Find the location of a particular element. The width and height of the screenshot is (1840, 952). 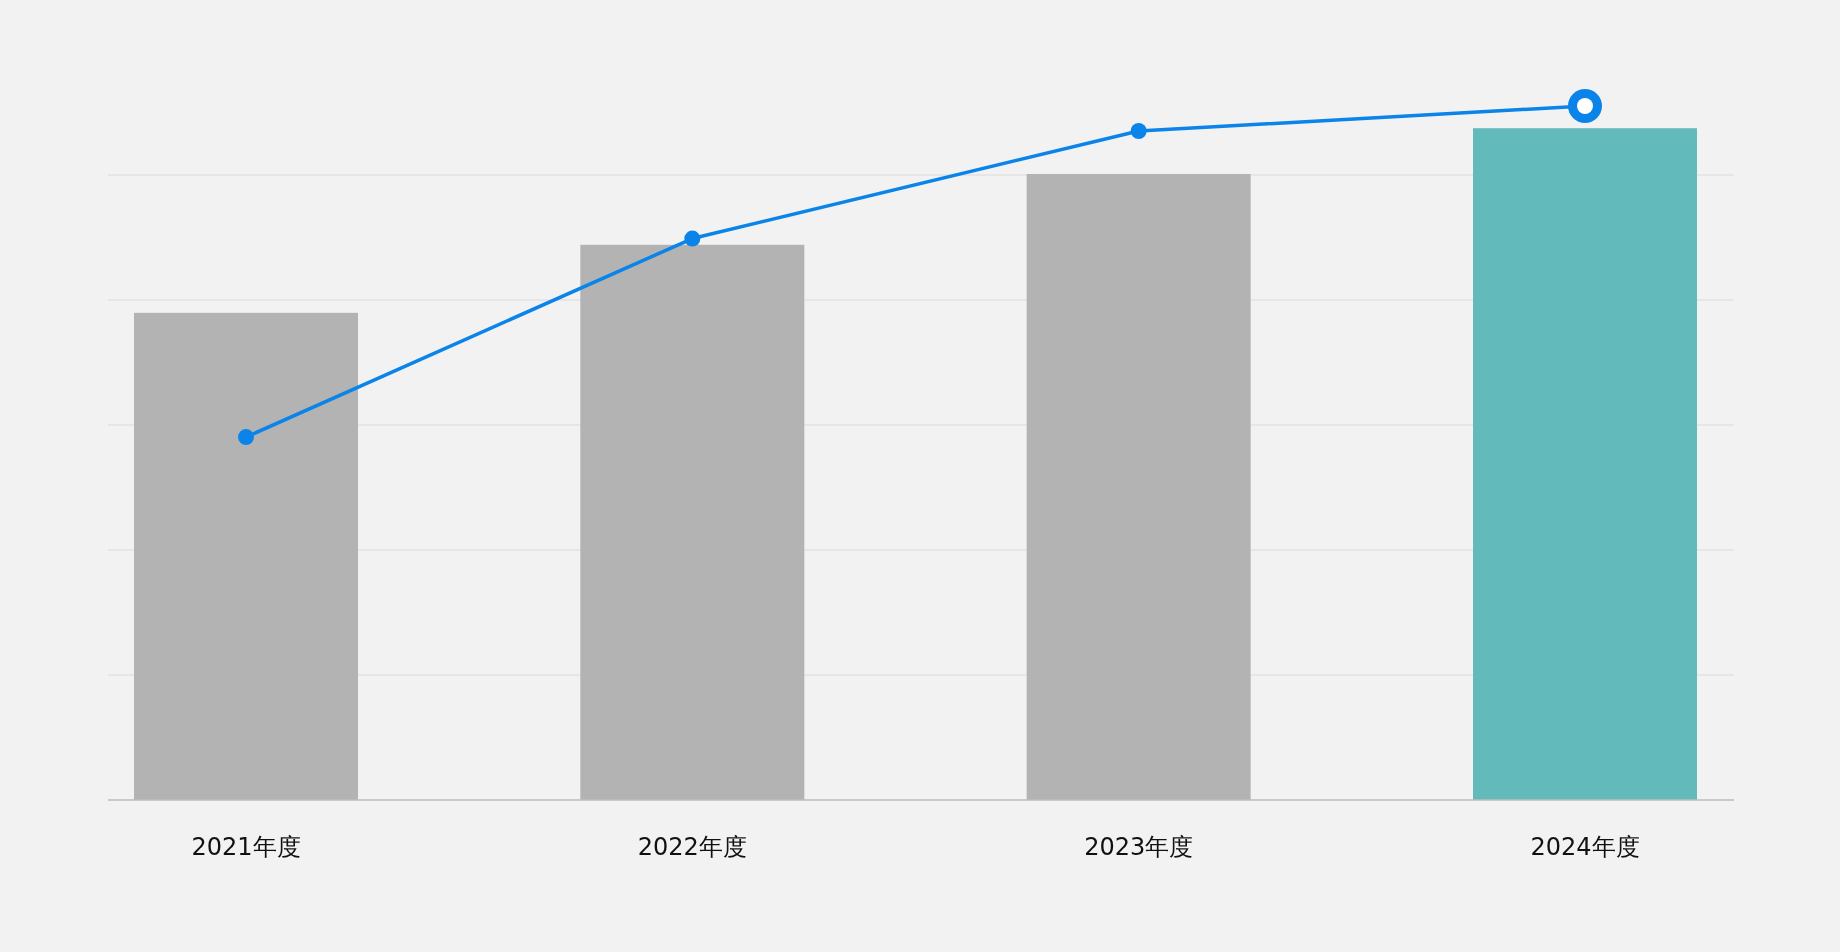

bar is located at coordinates (1585, 464).